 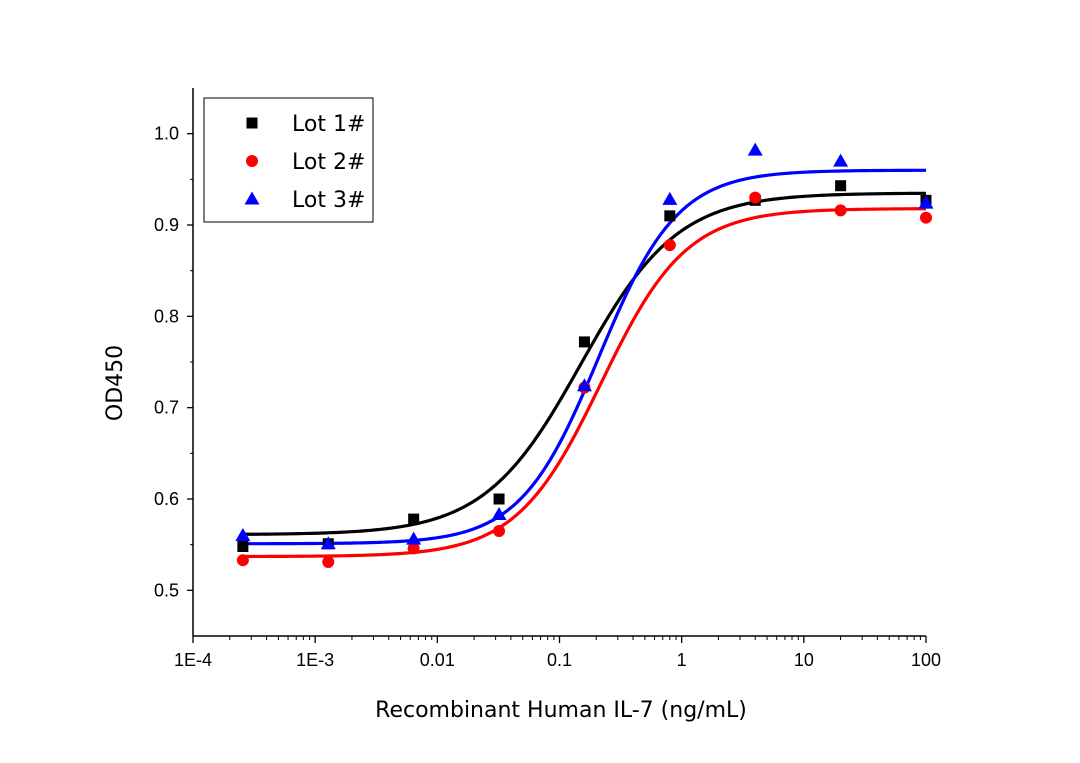 I want to click on y-tick-label: 1.0, so click(x=166, y=134).